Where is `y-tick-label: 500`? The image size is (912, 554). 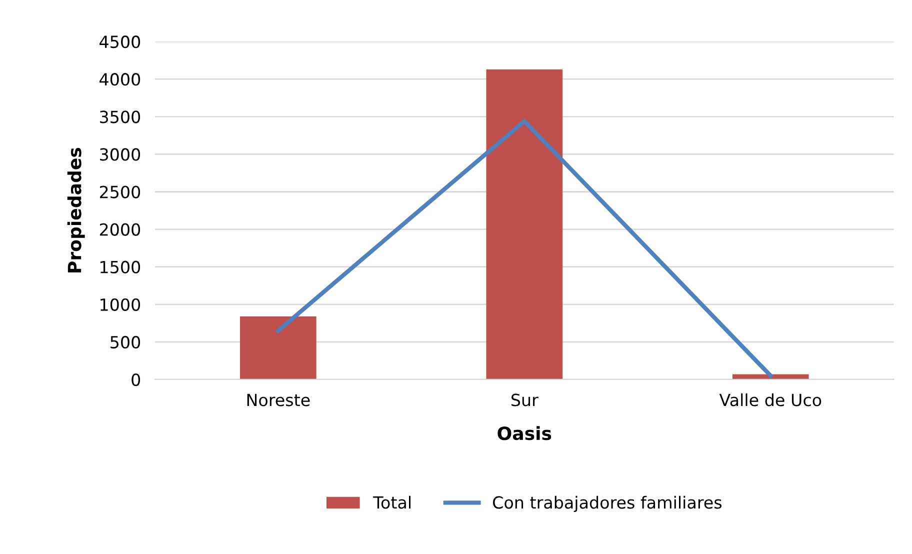
y-tick-label: 500 is located at coordinates (125, 342).